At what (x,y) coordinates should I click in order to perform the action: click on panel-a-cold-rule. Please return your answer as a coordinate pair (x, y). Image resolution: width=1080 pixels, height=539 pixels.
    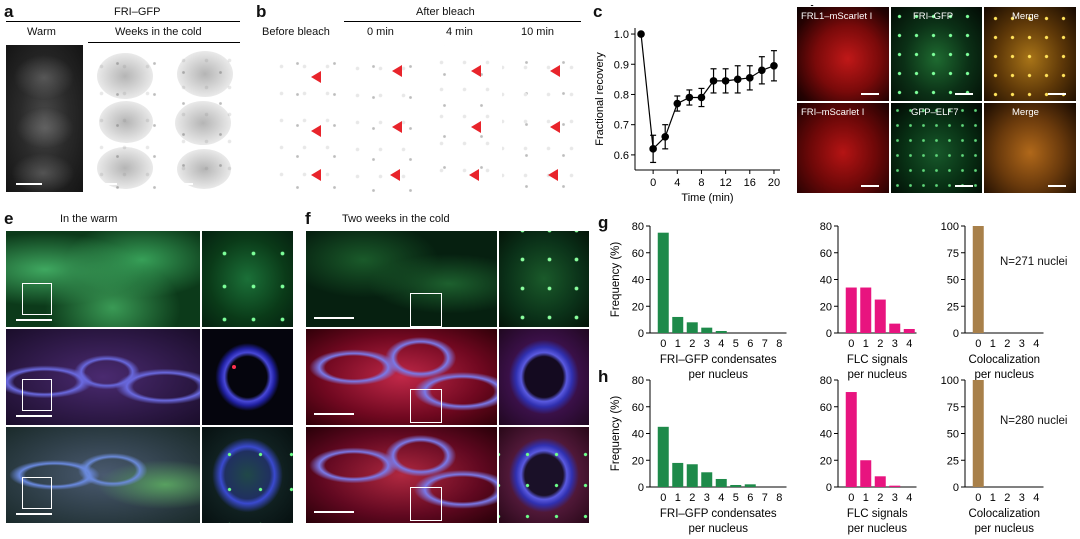
    Looking at the image, I should click on (164, 42).